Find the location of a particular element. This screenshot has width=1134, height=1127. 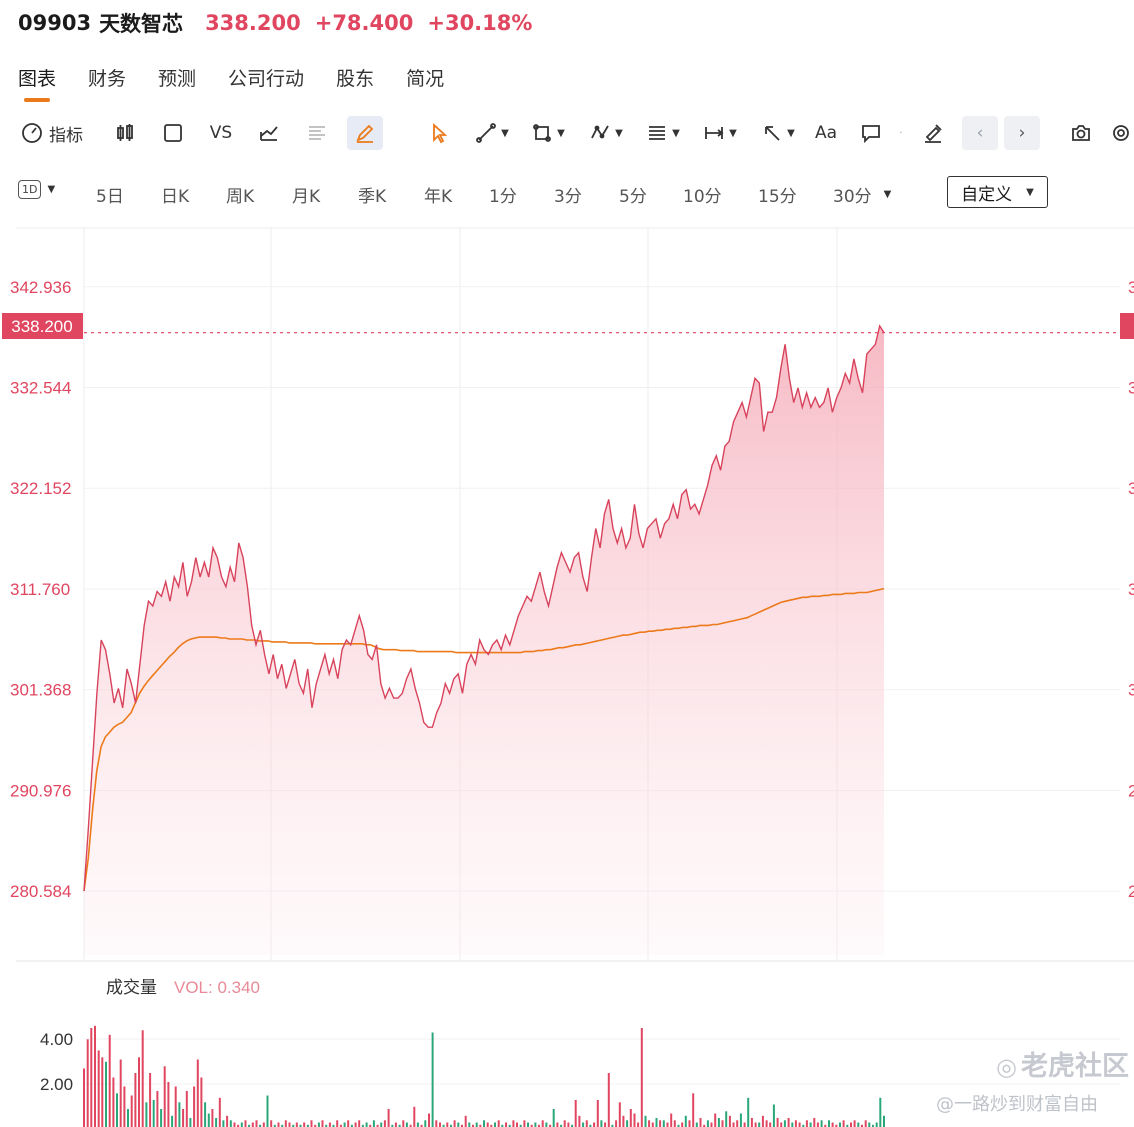

tab-corporate-actions: 公司行动 is located at coordinates (266, 79).